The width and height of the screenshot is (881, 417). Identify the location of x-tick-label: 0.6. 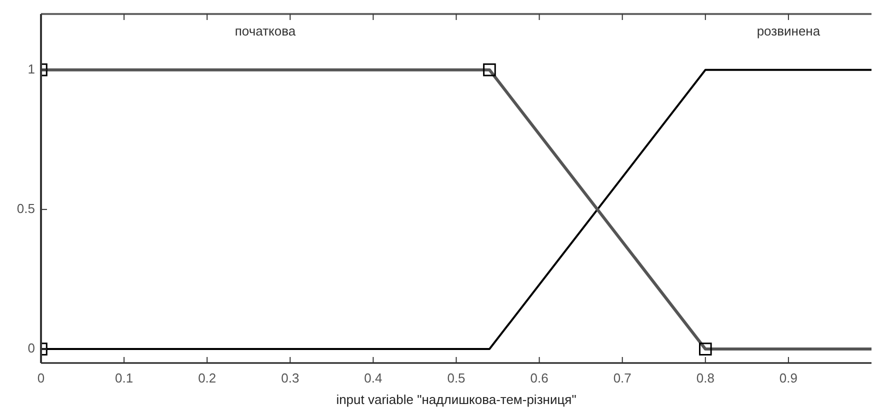
(539, 378).